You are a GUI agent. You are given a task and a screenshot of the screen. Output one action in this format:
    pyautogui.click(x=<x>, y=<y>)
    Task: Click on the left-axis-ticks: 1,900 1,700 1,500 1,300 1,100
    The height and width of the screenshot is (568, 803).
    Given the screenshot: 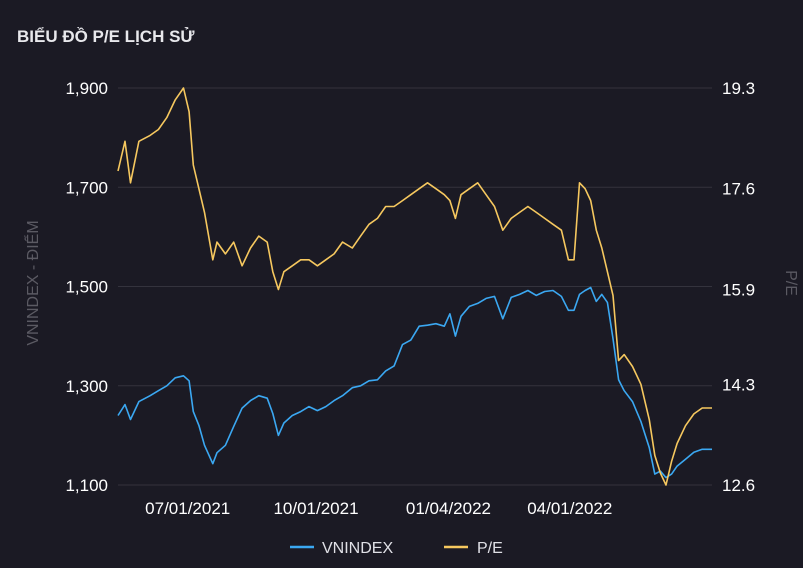 What is the action you would take?
    pyautogui.click(x=86, y=287)
    